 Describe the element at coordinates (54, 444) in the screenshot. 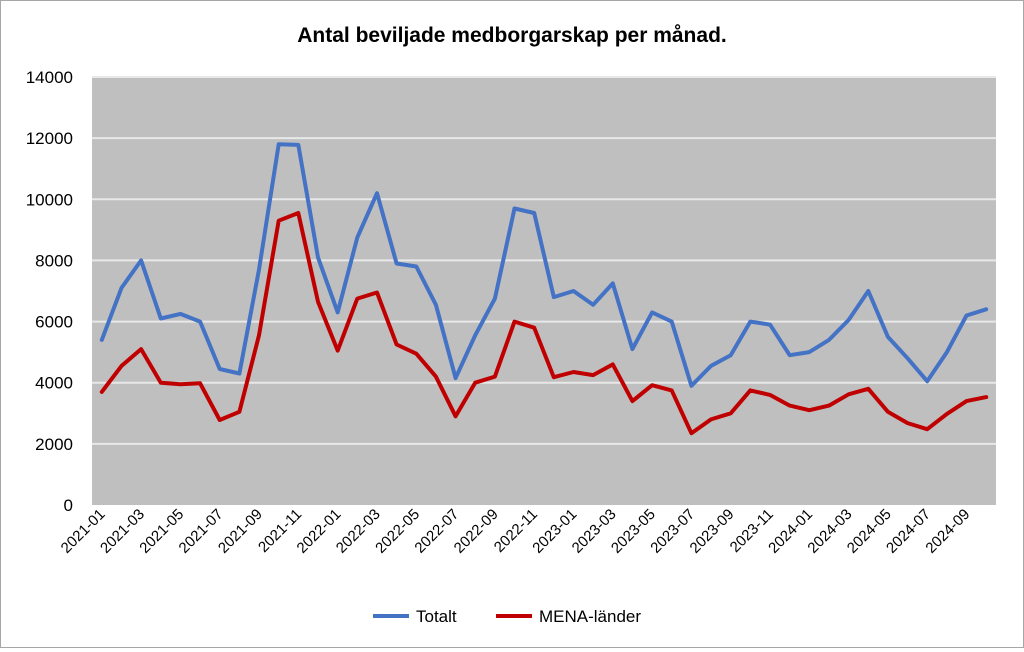

I see `y-tick-label: 2000` at that location.